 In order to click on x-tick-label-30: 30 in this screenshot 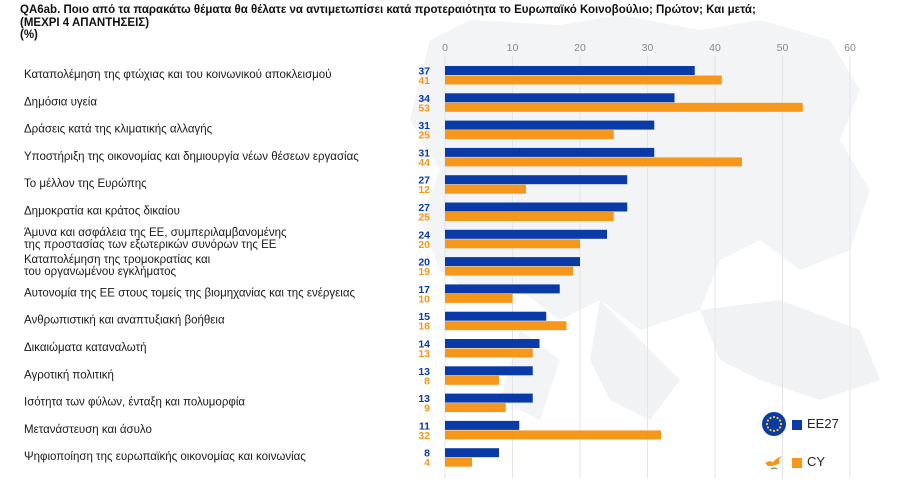, I will do `click(648, 48)`.